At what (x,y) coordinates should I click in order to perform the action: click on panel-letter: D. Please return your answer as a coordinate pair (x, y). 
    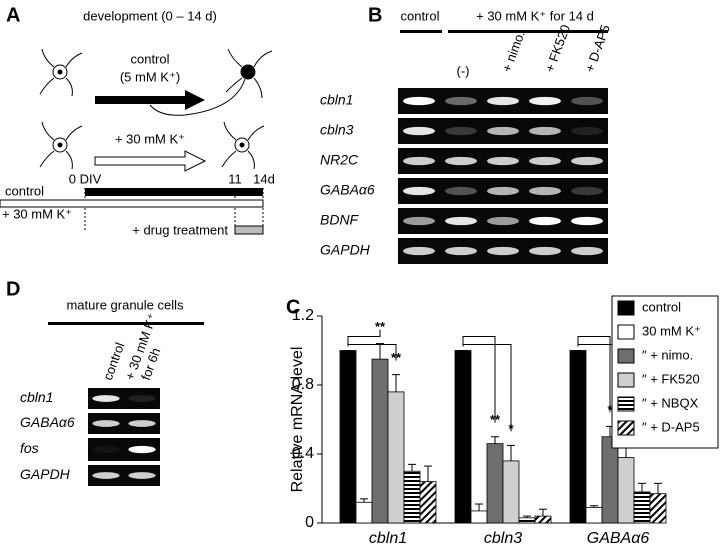
    Looking at the image, I should click on (13, 289).